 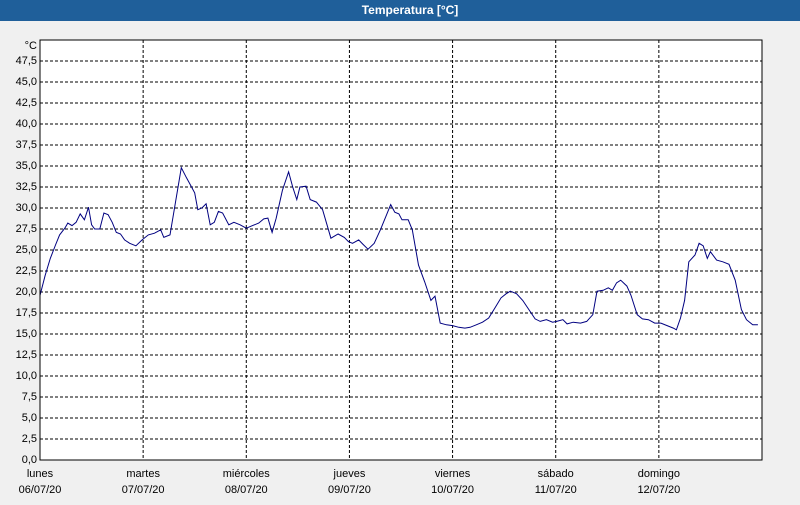 I want to click on y-tick-label: 32,5, so click(x=26, y=187).